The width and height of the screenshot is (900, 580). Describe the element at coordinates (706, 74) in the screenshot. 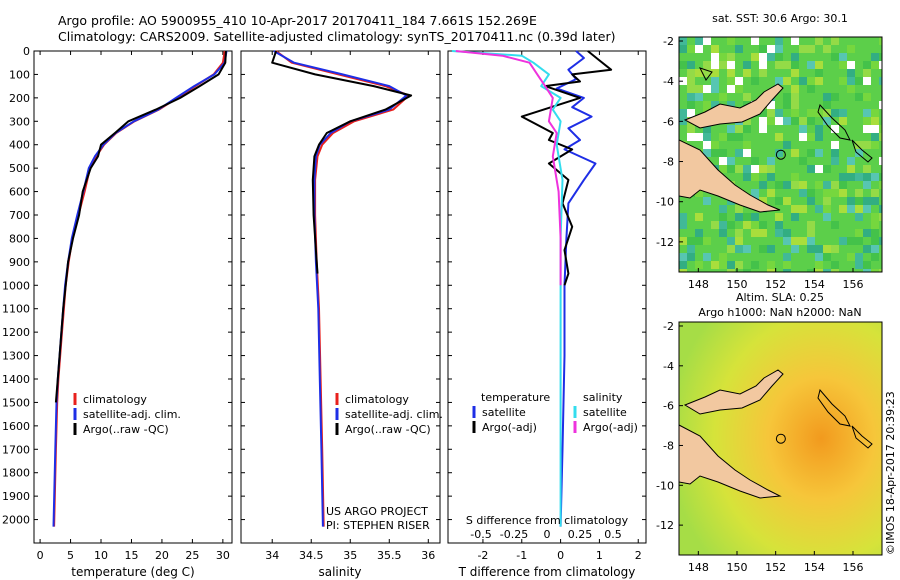

I see `new-ireland` at that location.